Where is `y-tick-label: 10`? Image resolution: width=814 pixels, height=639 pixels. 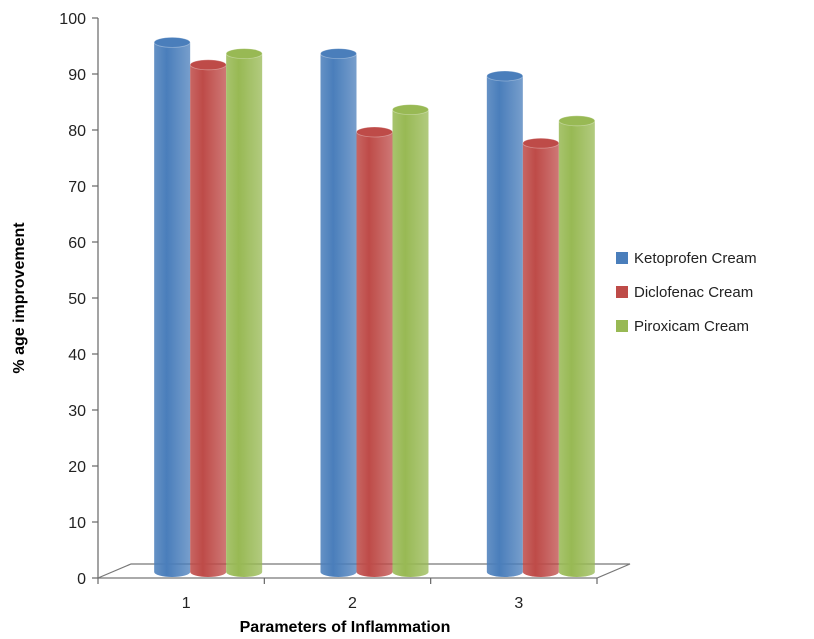 y-tick-label: 10 is located at coordinates (77, 523).